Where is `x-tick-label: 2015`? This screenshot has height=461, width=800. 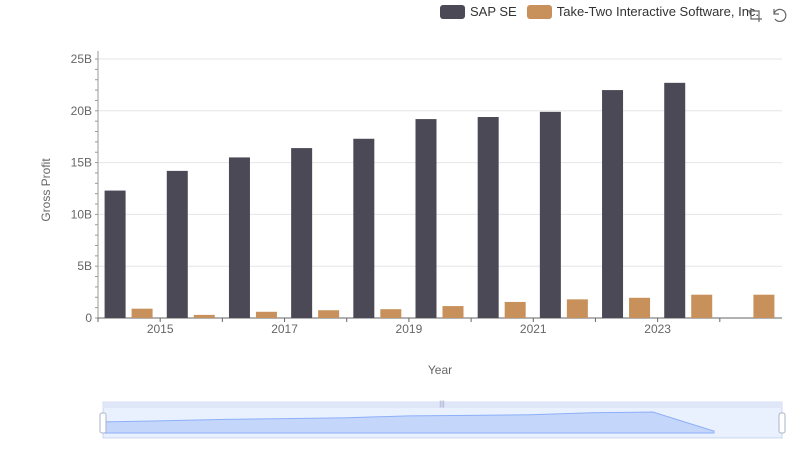
x-tick-label: 2015 is located at coordinates (160, 329).